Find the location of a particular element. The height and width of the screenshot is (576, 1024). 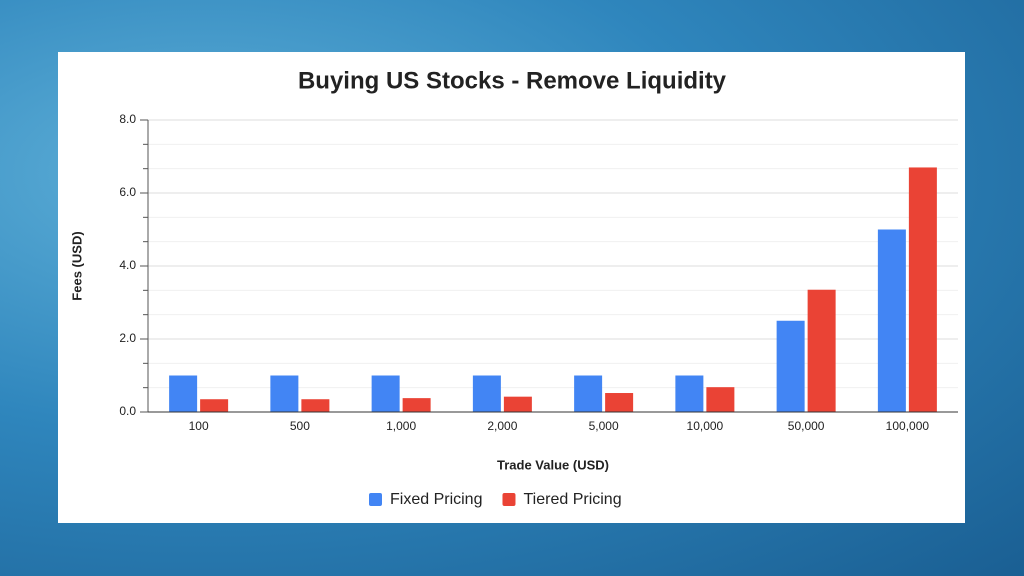

x-tick-label: 100,000 is located at coordinates (908, 426).